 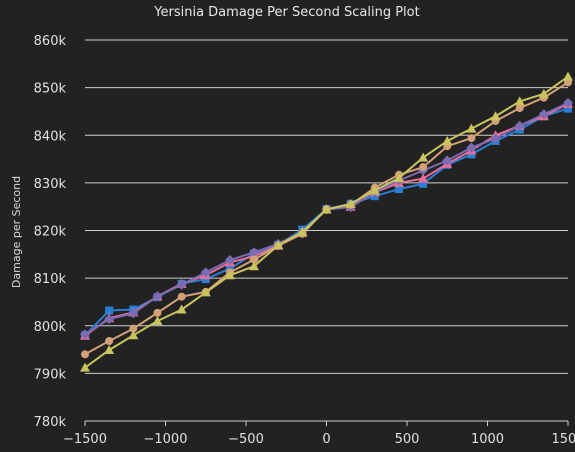 What do you see at coordinates (246, 439) in the screenshot?
I see `x-tick-label: −500` at bounding box center [246, 439].